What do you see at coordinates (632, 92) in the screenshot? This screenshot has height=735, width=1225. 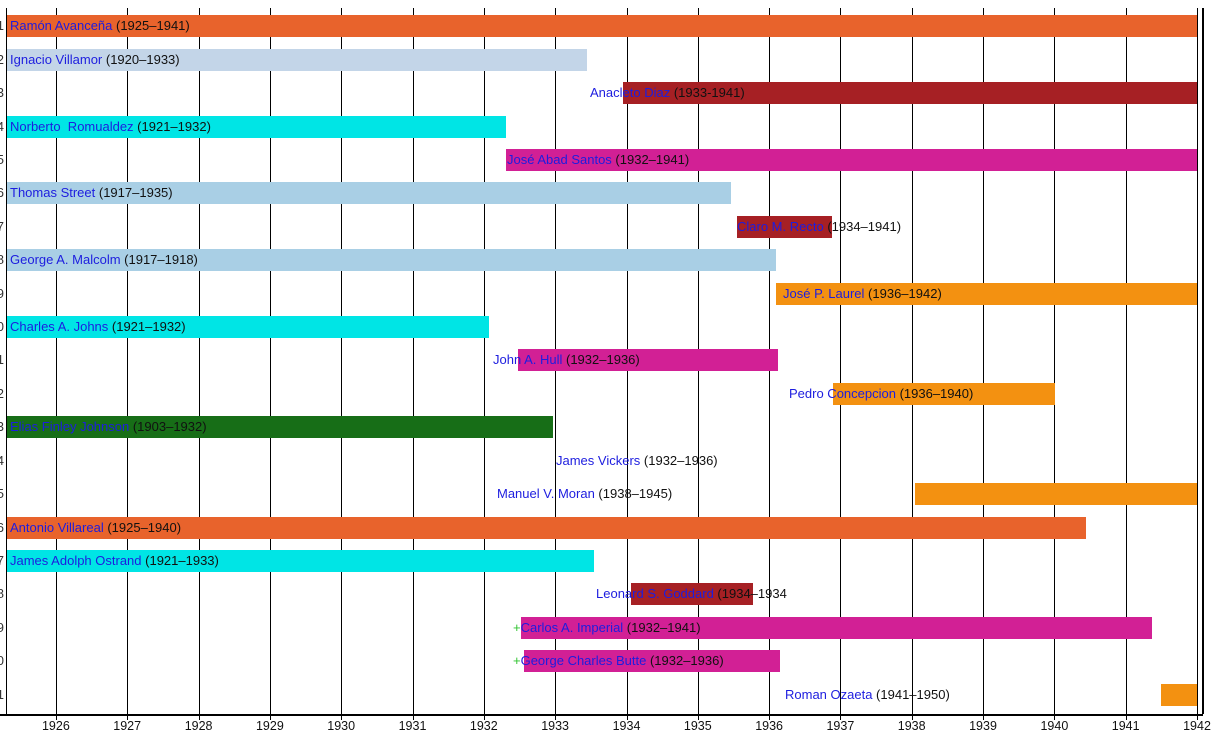 I see `person-name: Anacleto Diaz` at bounding box center [632, 92].